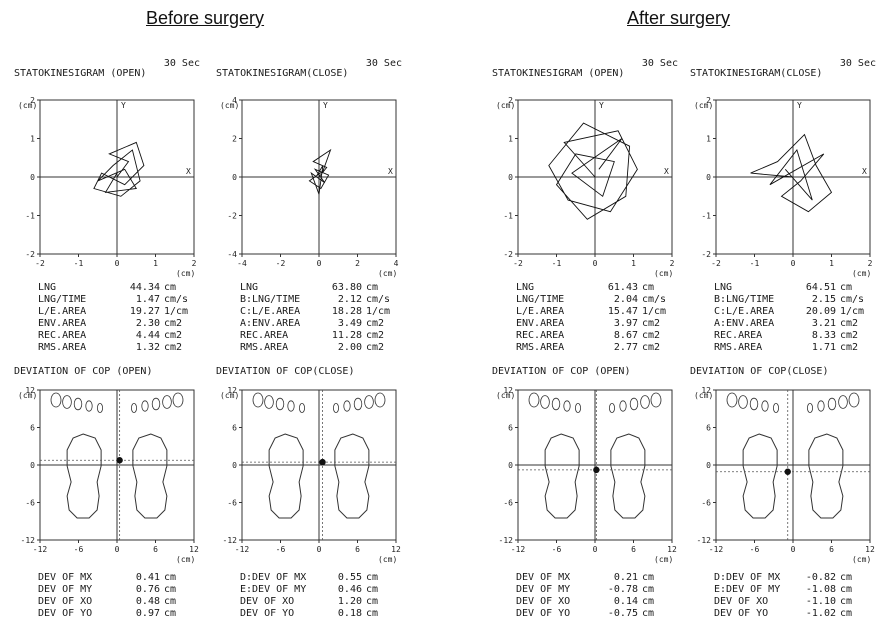  What do you see at coordinates (147, 299) in the screenshot?
I see `stat-value: 1.47` at bounding box center [147, 299].